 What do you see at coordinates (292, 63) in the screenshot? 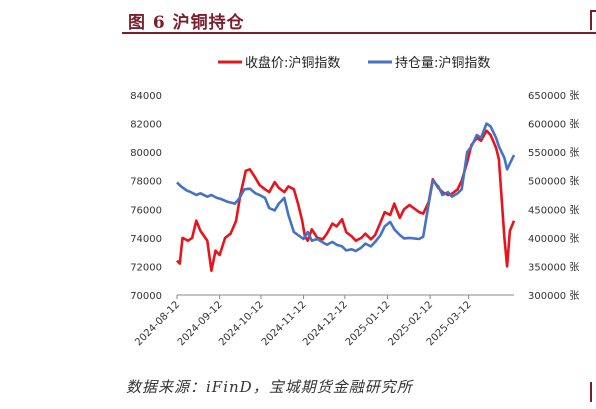
I see `legend-label: 收盘价:沪铜指数` at bounding box center [292, 63].